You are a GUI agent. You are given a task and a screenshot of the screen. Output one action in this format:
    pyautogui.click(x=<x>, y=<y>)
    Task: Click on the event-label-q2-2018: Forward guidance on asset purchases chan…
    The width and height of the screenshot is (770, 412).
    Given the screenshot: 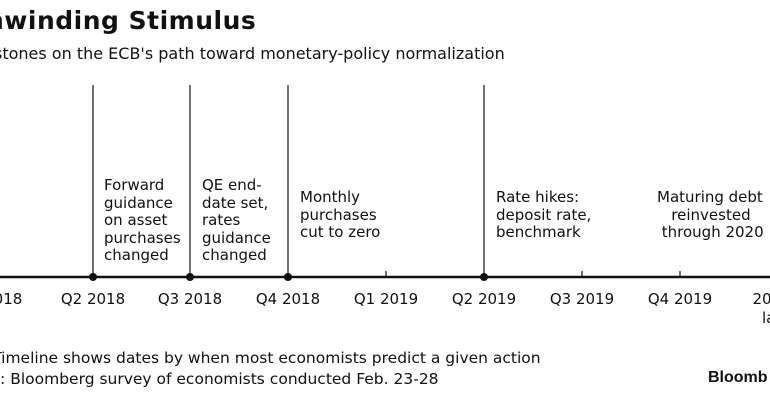 What is the action you would take?
    pyautogui.click(x=142, y=220)
    